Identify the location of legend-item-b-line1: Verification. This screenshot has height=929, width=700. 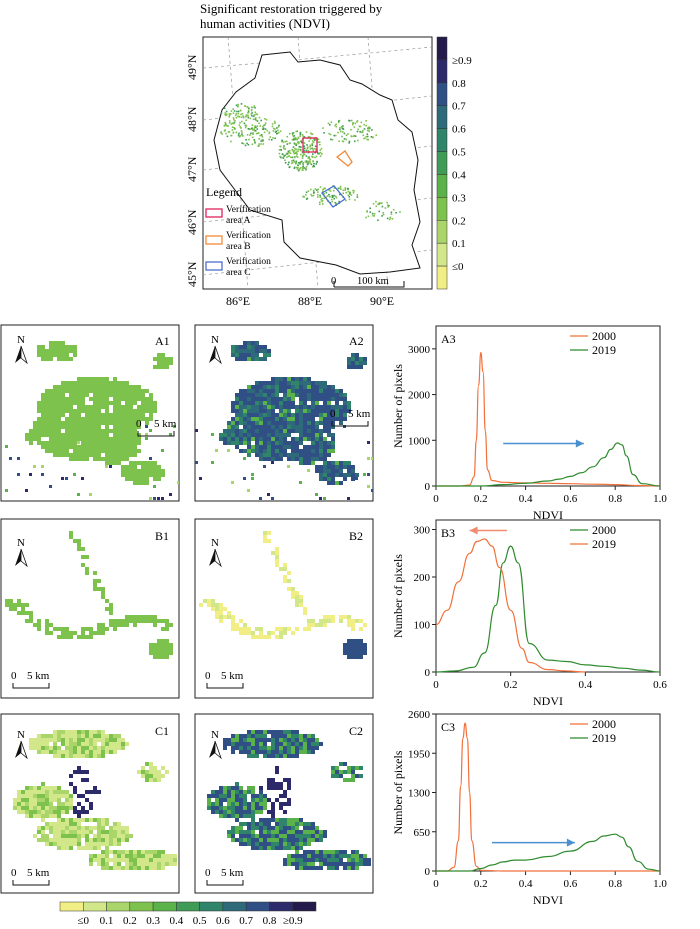
(248, 235).